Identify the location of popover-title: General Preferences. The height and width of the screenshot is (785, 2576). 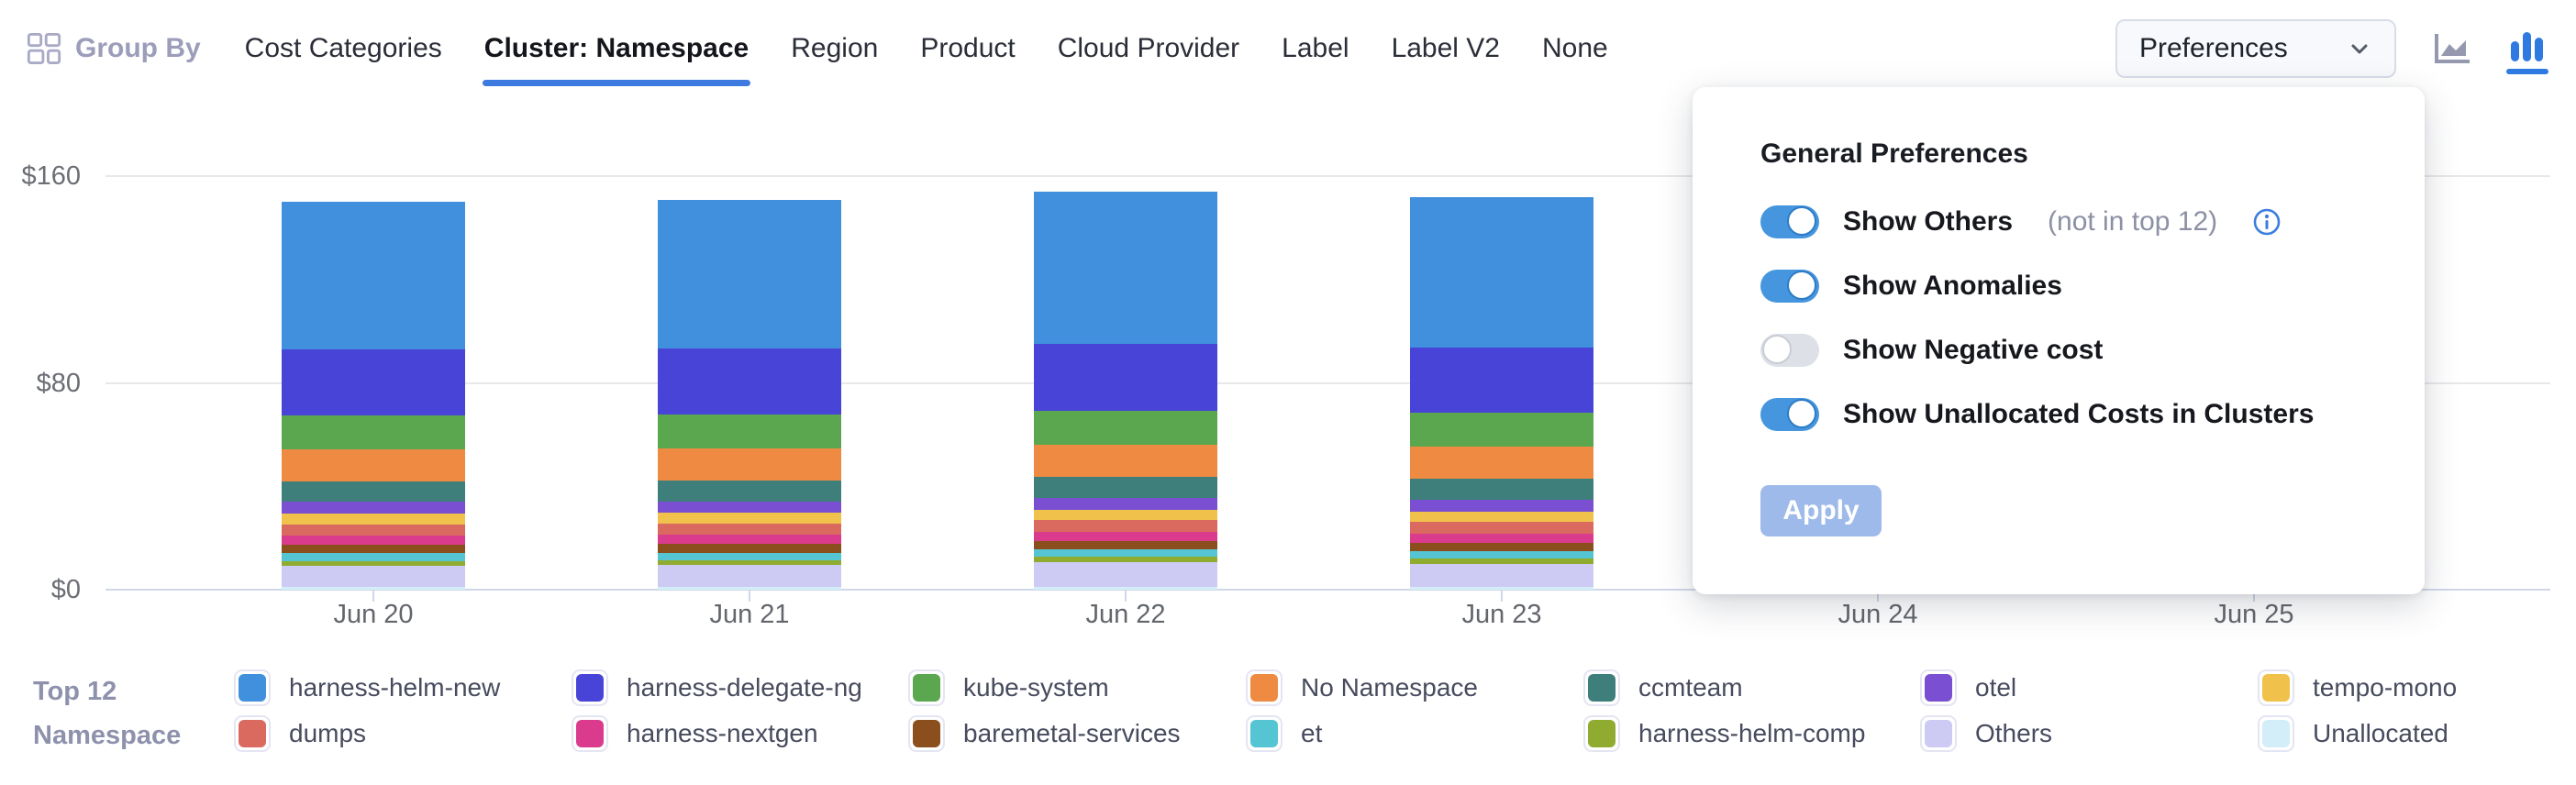
(1894, 153).